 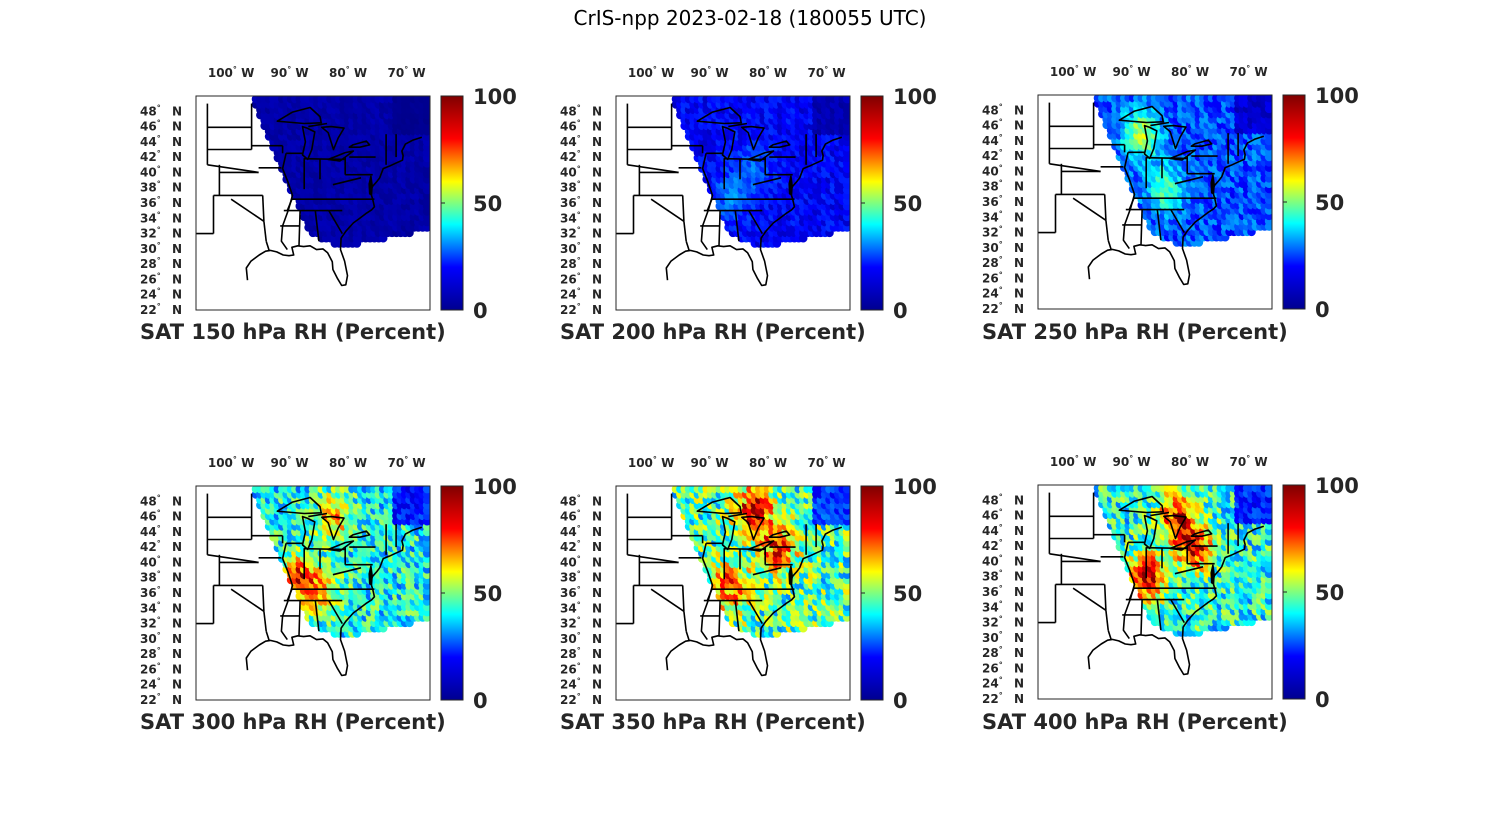 I want to click on lon-tick-label: 90° W, so click(x=290, y=462).